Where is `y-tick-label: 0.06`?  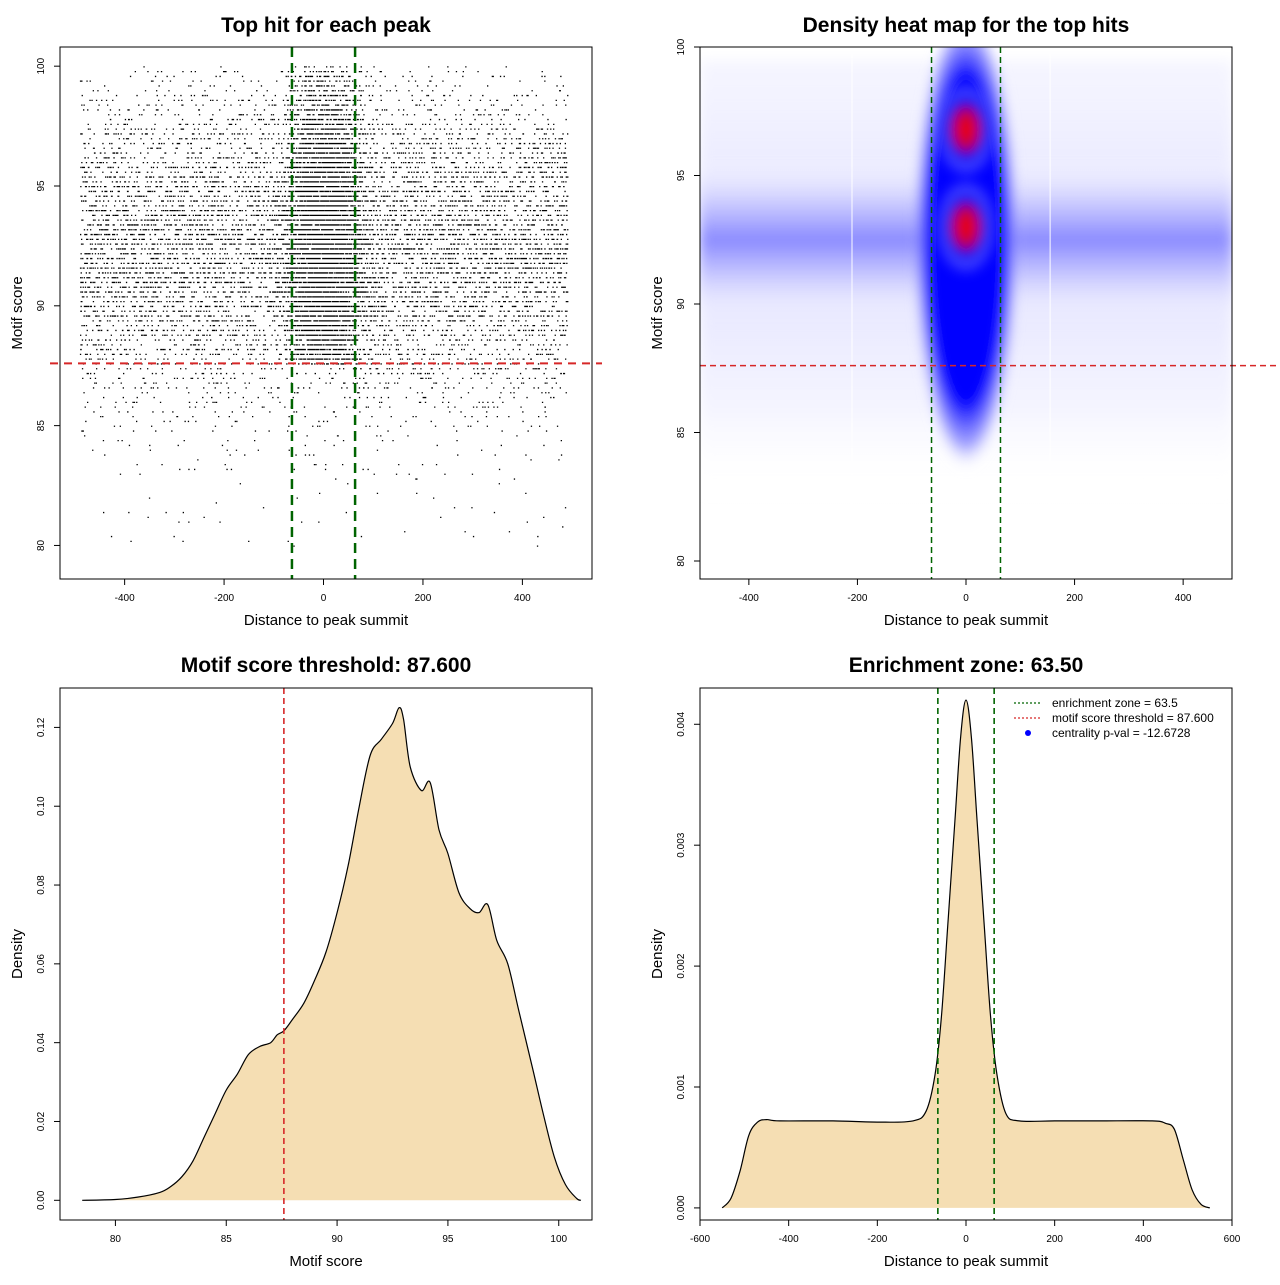 y-tick-label: 0.06 is located at coordinates (41, 964).